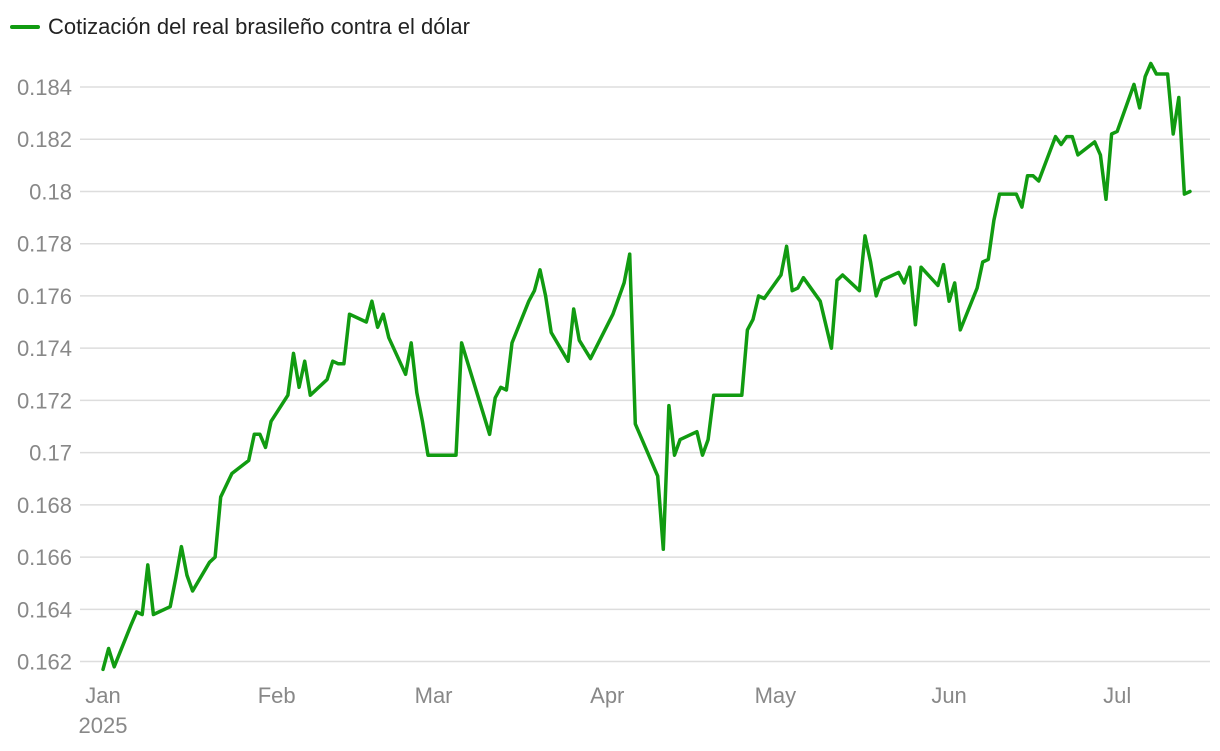 This screenshot has width=1220, height=751. I want to click on legend-swatch, so click(25, 27).